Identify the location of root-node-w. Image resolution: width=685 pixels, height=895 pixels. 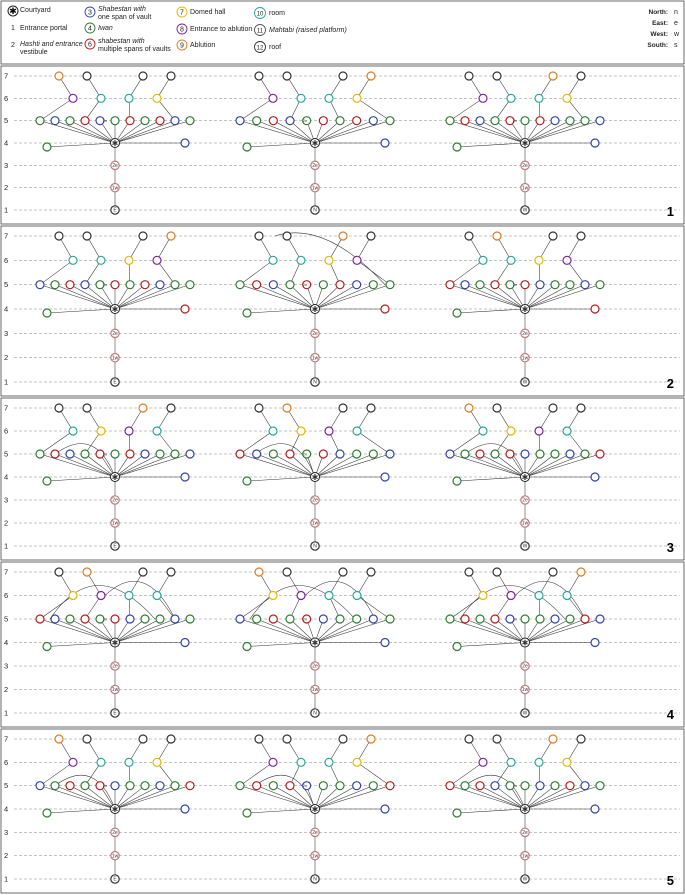
(525, 713).